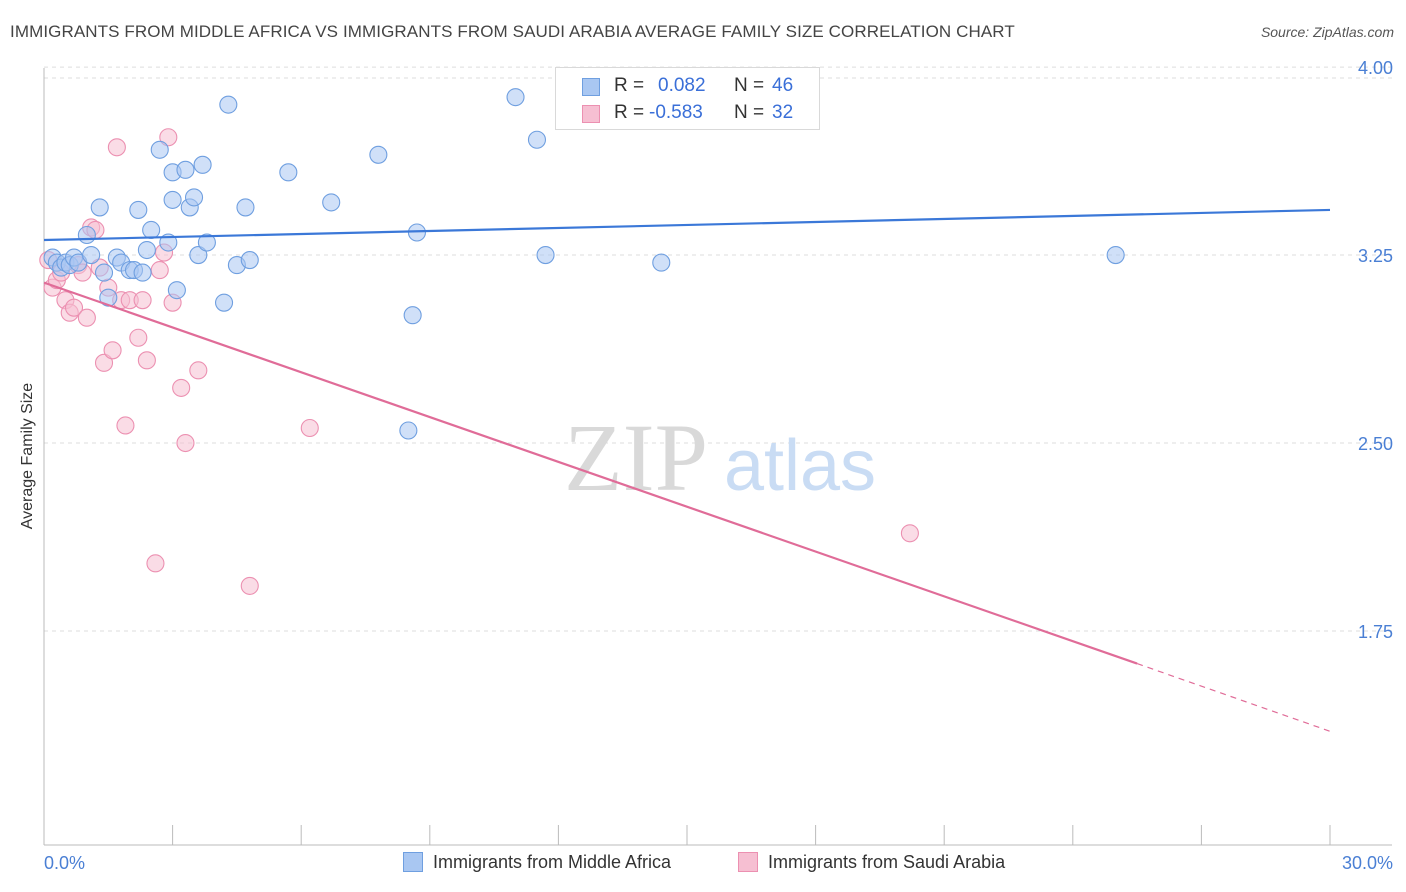 The image size is (1406, 892). What do you see at coordinates (1375, 68) in the screenshot?
I see `y-tick-label: 4.00` at bounding box center [1375, 68].